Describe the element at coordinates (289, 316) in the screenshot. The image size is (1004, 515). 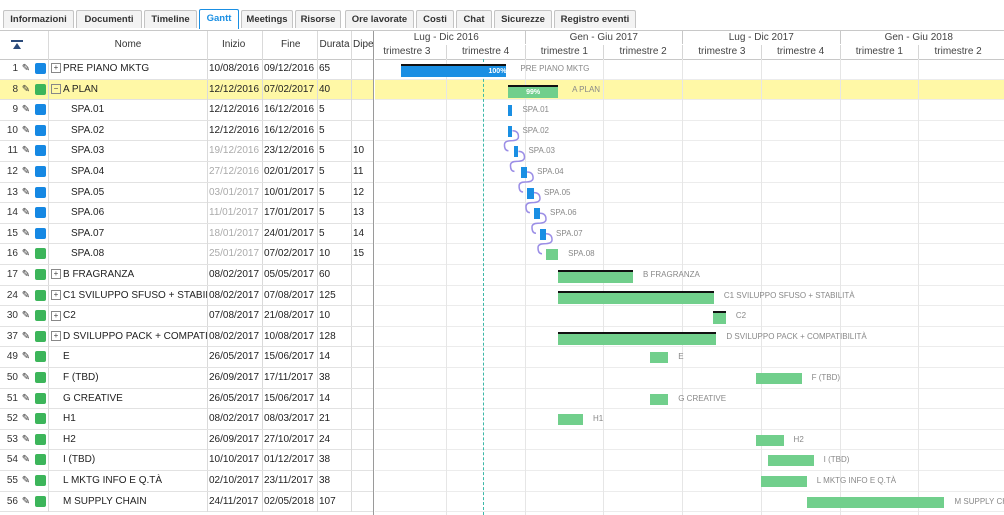
I see `task-end-date: 21/08/2017` at that location.